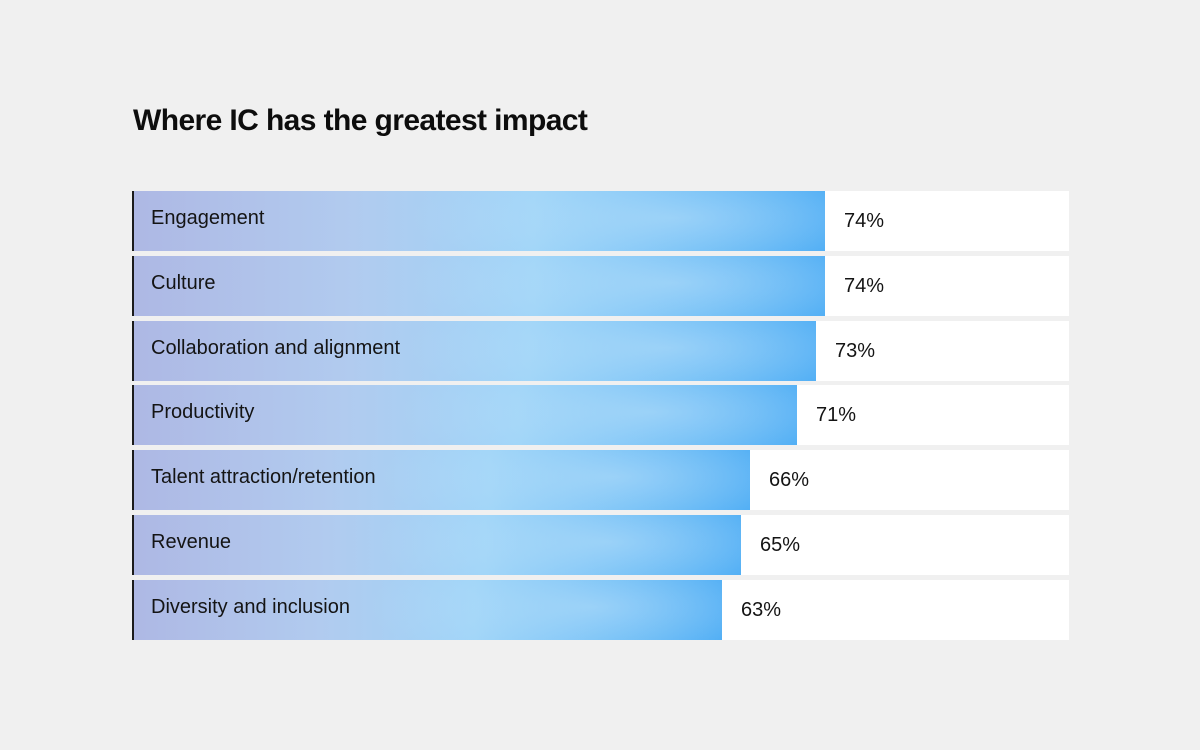  Describe the element at coordinates (191, 542) in the screenshot. I see `bar-category-label: Revenue` at that location.